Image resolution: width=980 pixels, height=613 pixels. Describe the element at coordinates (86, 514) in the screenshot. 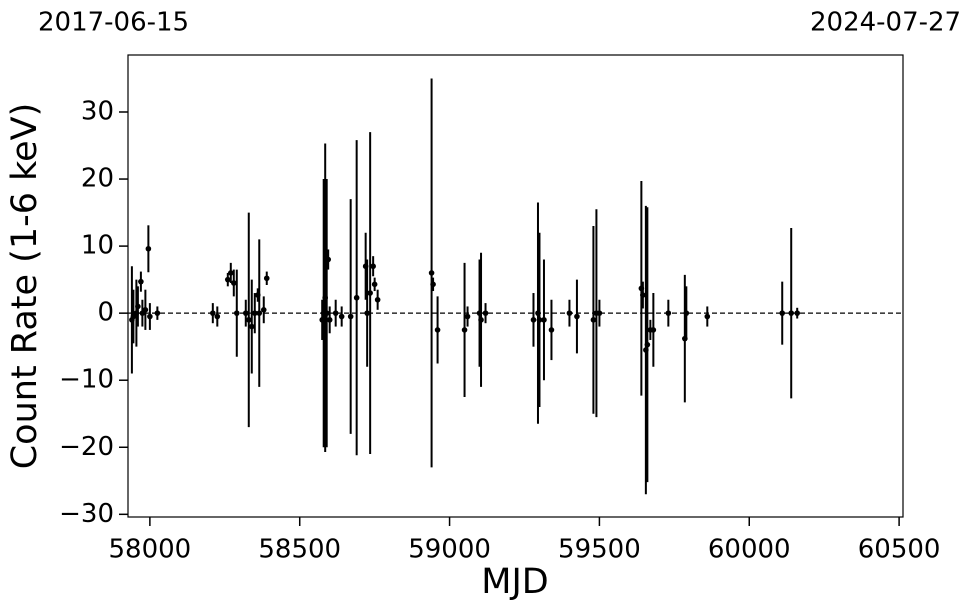

I see `y-tick-label: −30` at that location.